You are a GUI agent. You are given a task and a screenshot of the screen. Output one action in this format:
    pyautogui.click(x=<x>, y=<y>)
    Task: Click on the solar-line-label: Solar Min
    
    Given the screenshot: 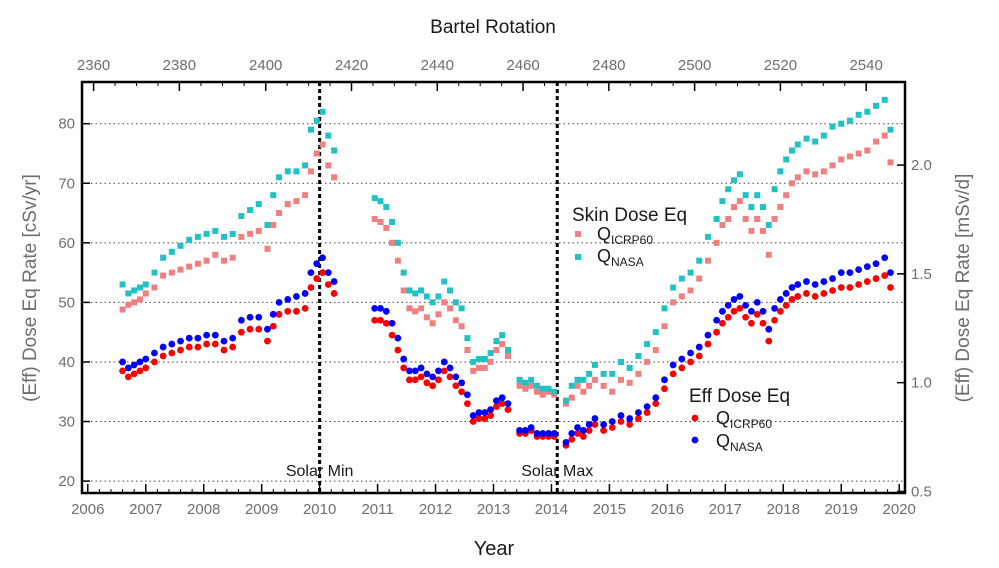 What is the action you would take?
    pyautogui.click(x=320, y=471)
    